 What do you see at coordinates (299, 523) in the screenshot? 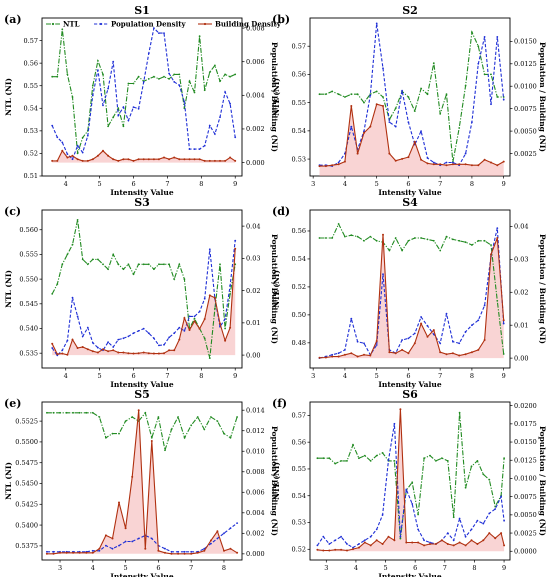
I see `y-left-tick-label: 0.53` at bounding box center [299, 523].